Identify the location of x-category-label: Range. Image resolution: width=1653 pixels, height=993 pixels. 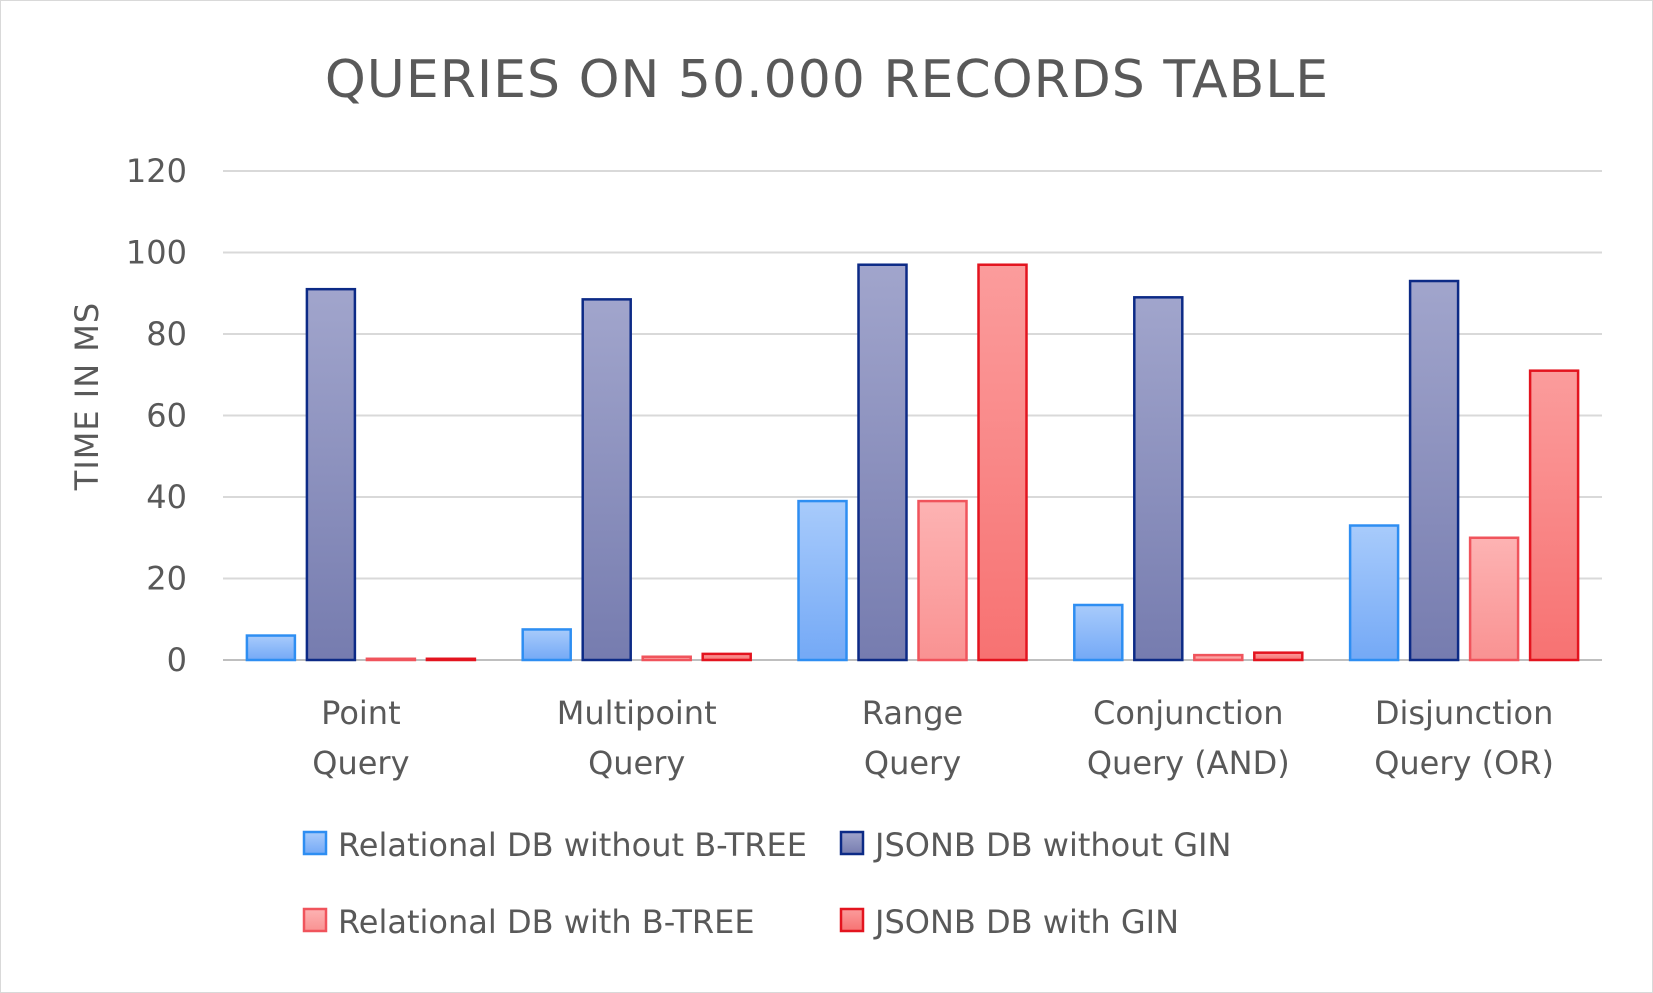
(912, 713).